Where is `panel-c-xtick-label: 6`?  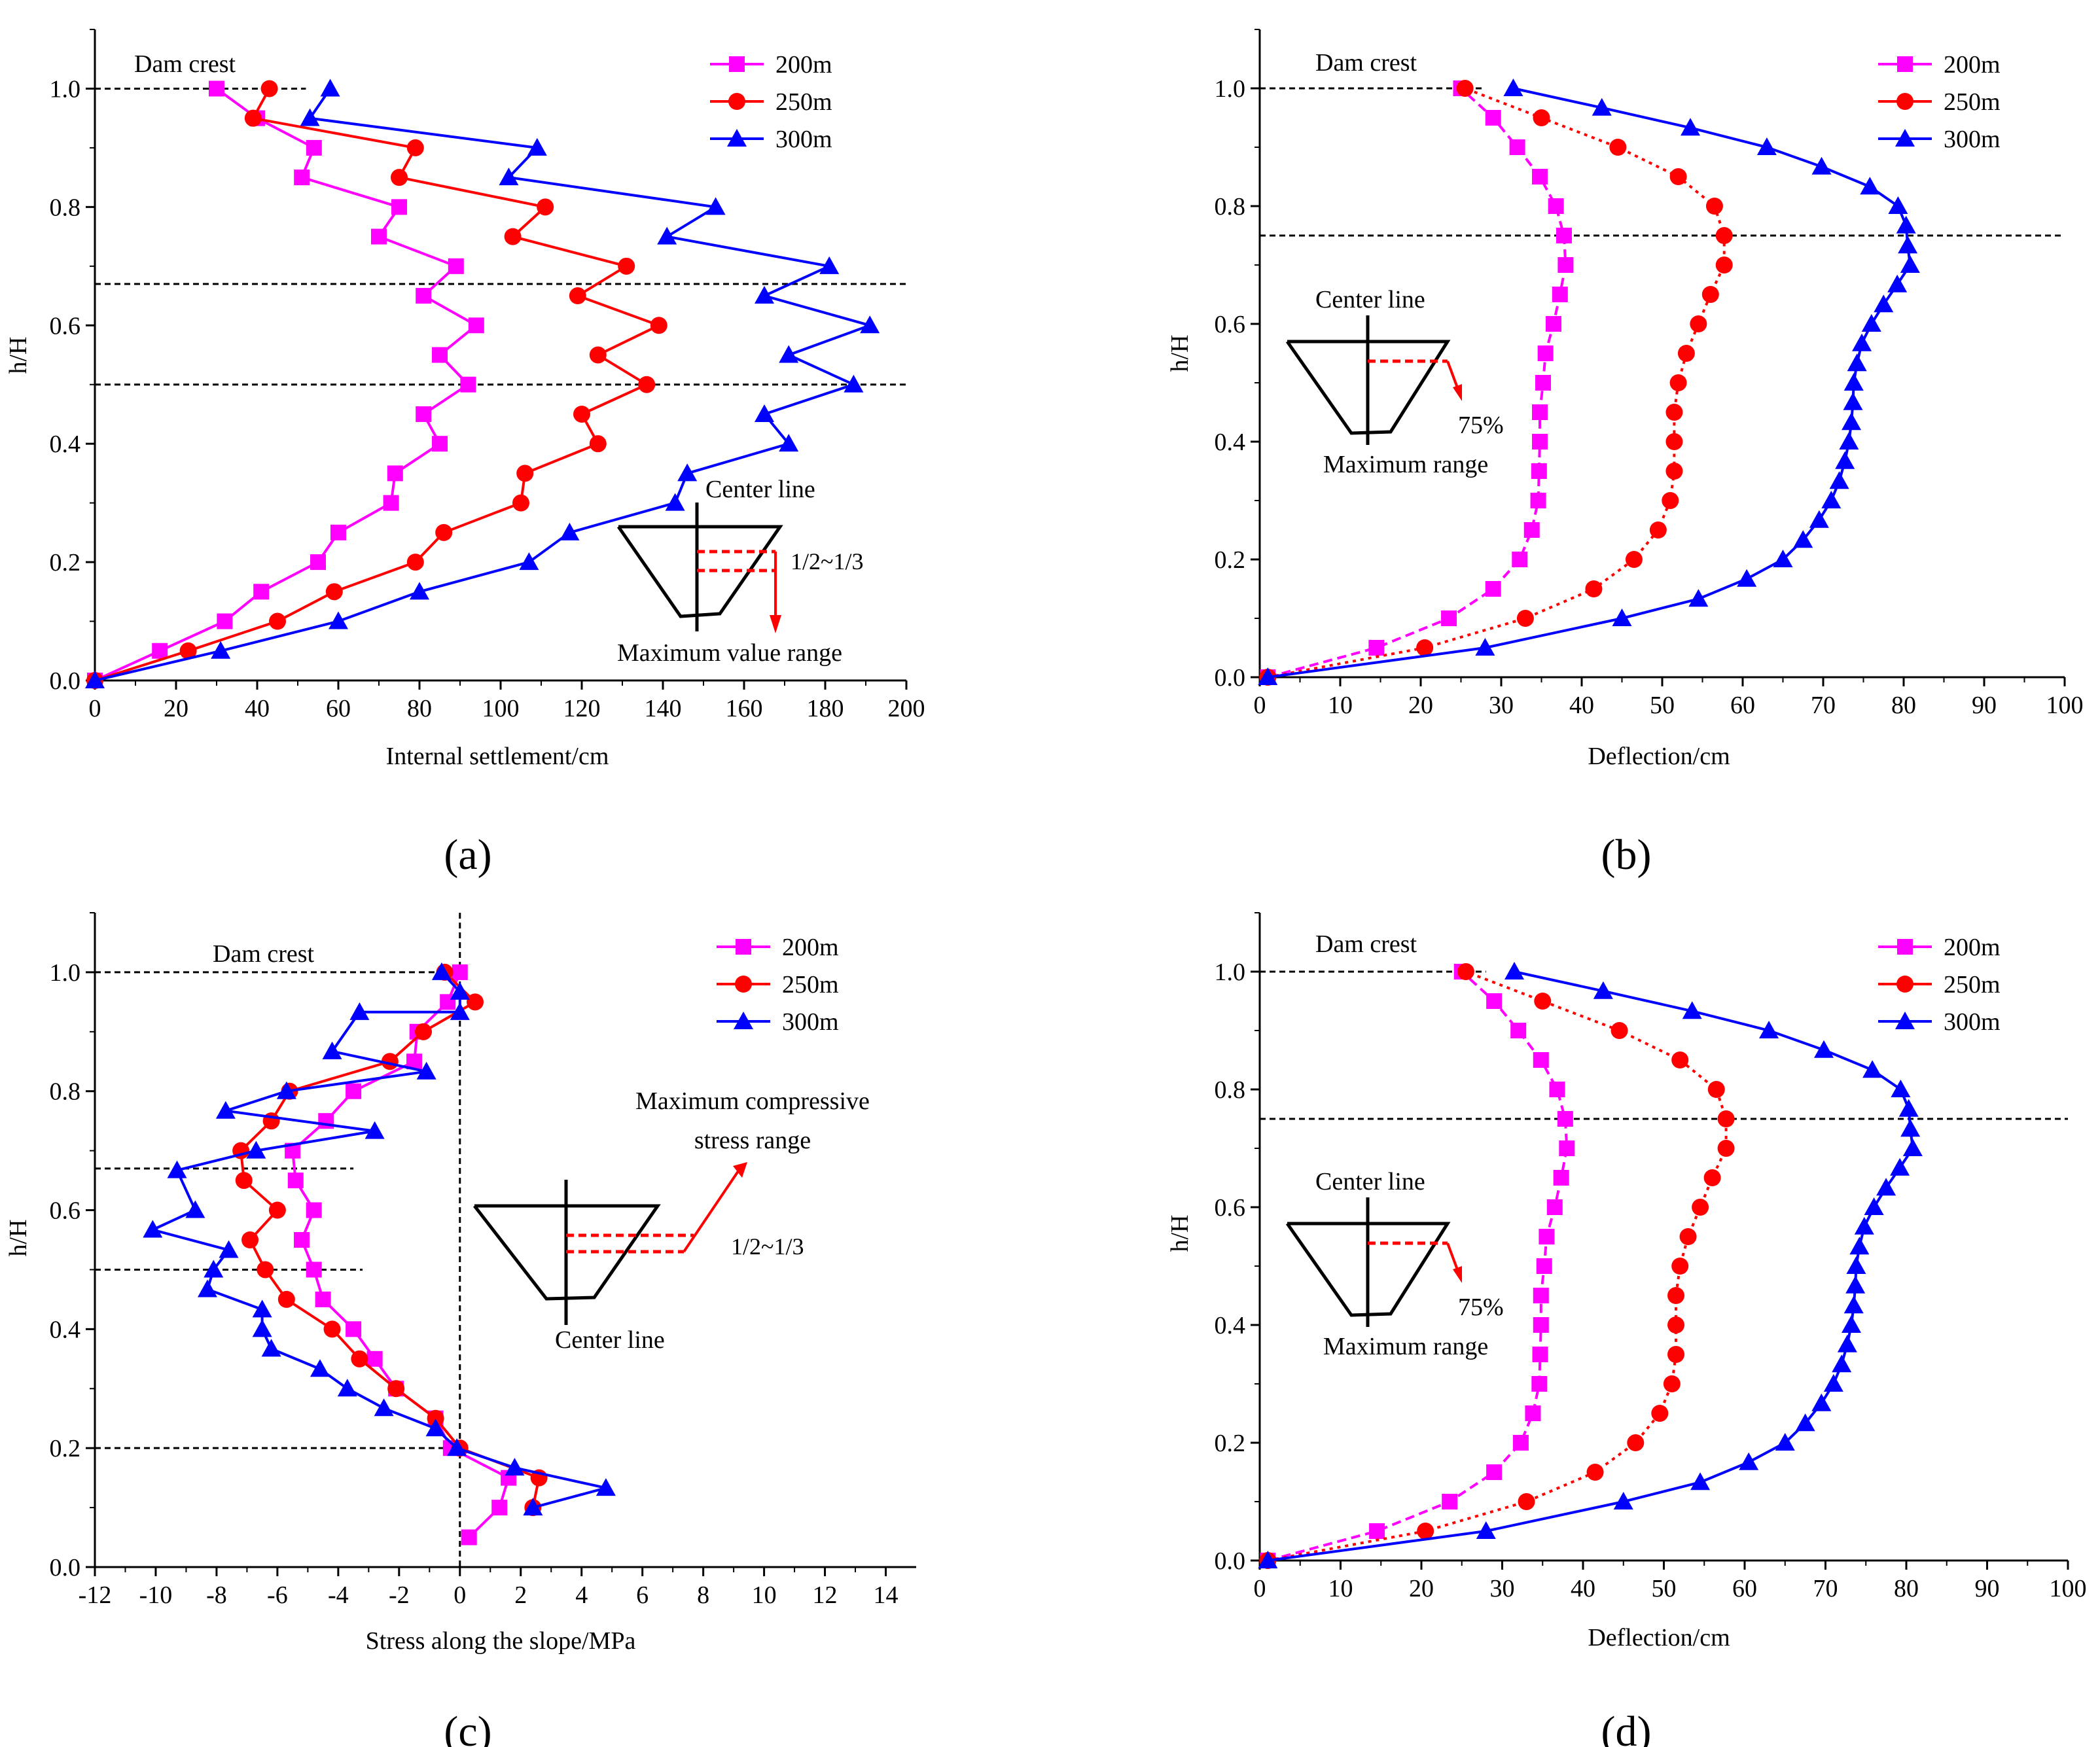 panel-c-xtick-label: 6 is located at coordinates (642, 1595).